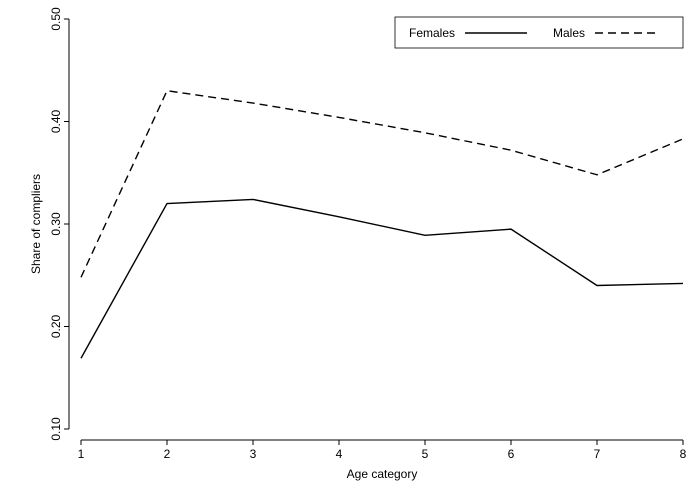 This screenshot has width=697, height=499. I want to click on x-tick-label: 2, so click(167, 454).